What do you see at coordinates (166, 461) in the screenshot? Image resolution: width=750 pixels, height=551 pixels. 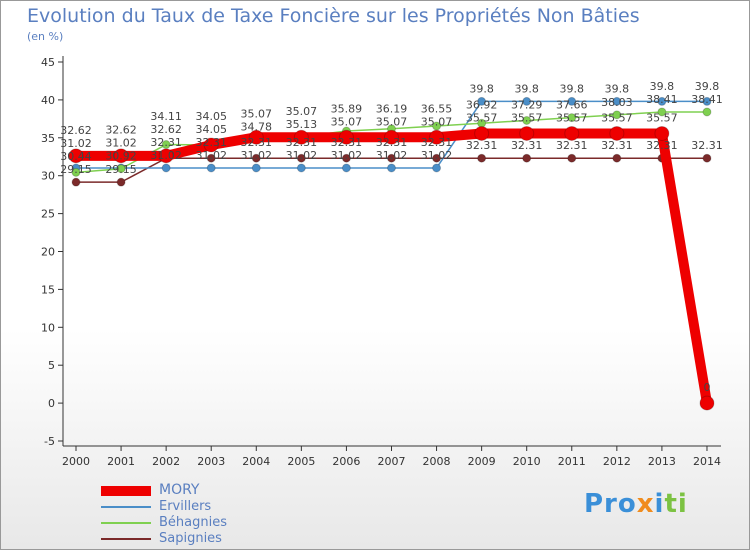 I see `x-tick-label: 2002` at bounding box center [166, 461].